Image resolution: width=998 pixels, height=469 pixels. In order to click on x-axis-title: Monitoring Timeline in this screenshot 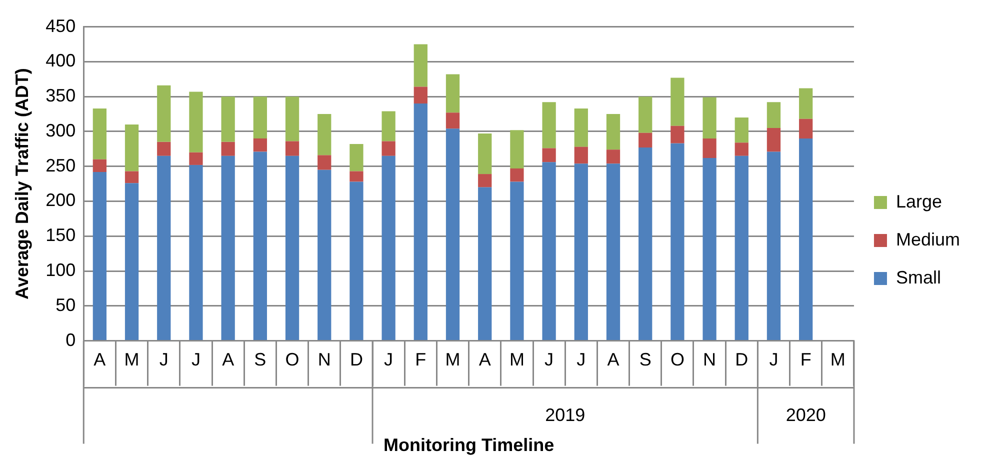, I will do `click(468, 445)`.